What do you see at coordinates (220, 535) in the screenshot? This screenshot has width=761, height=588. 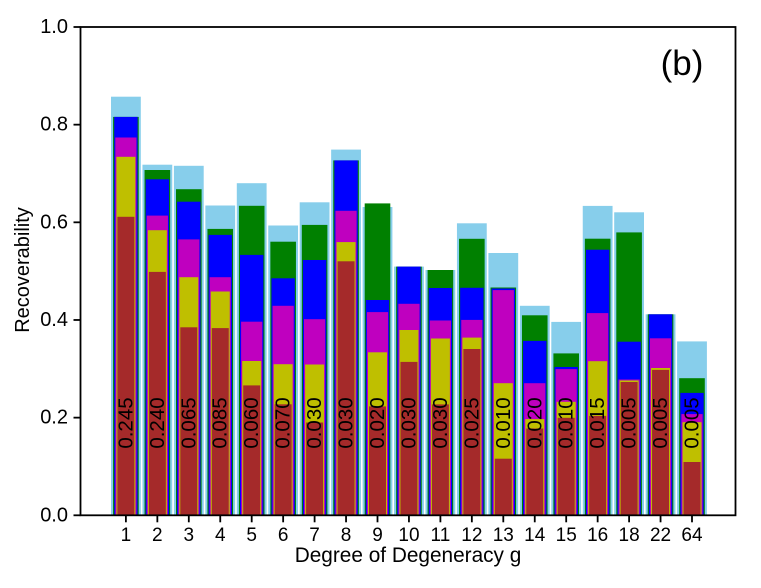 I see `svg-text: 4` at bounding box center [220, 535].